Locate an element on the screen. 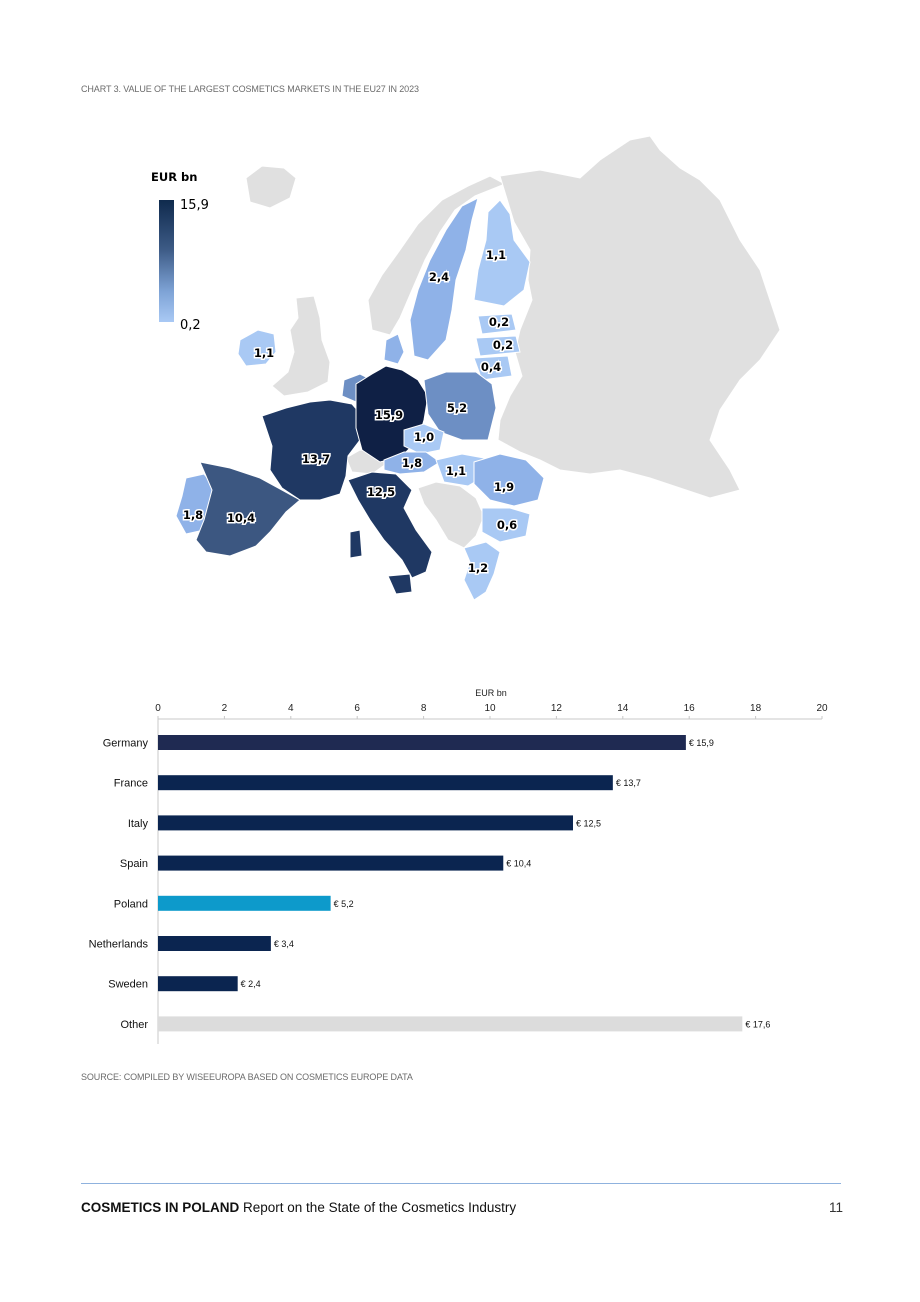  category-label: Other is located at coordinates (134, 1025).